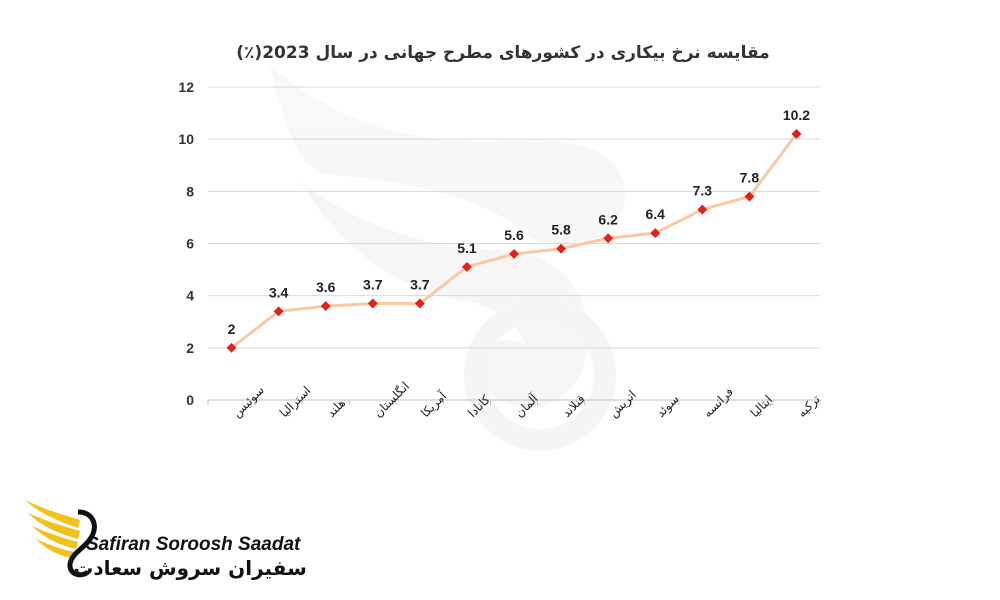 The width and height of the screenshot is (1000, 600). What do you see at coordinates (761, 406) in the screenshot?
I see `x-tick-label: ایتالیا` at bounding box center [761, 406].